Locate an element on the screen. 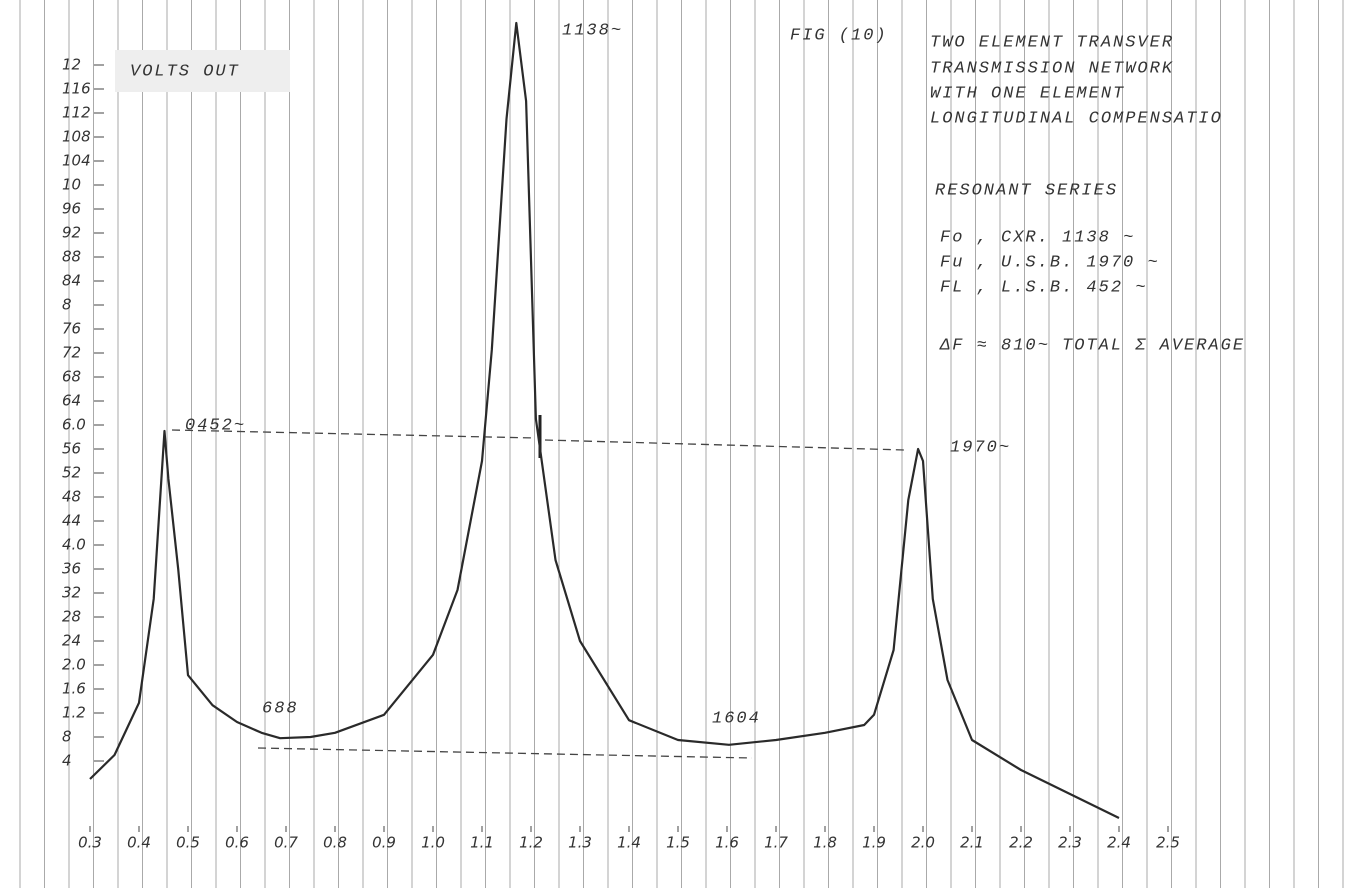  y-tick-label: 108 is located at coordinates (76, 137).